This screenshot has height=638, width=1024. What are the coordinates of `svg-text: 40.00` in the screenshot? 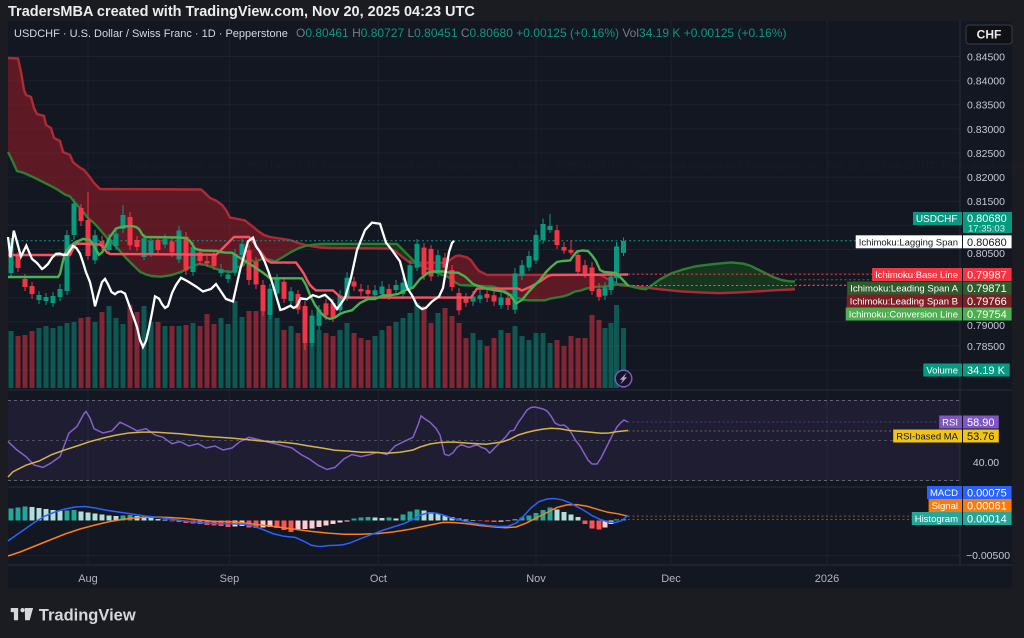 It's located at (986, 463).